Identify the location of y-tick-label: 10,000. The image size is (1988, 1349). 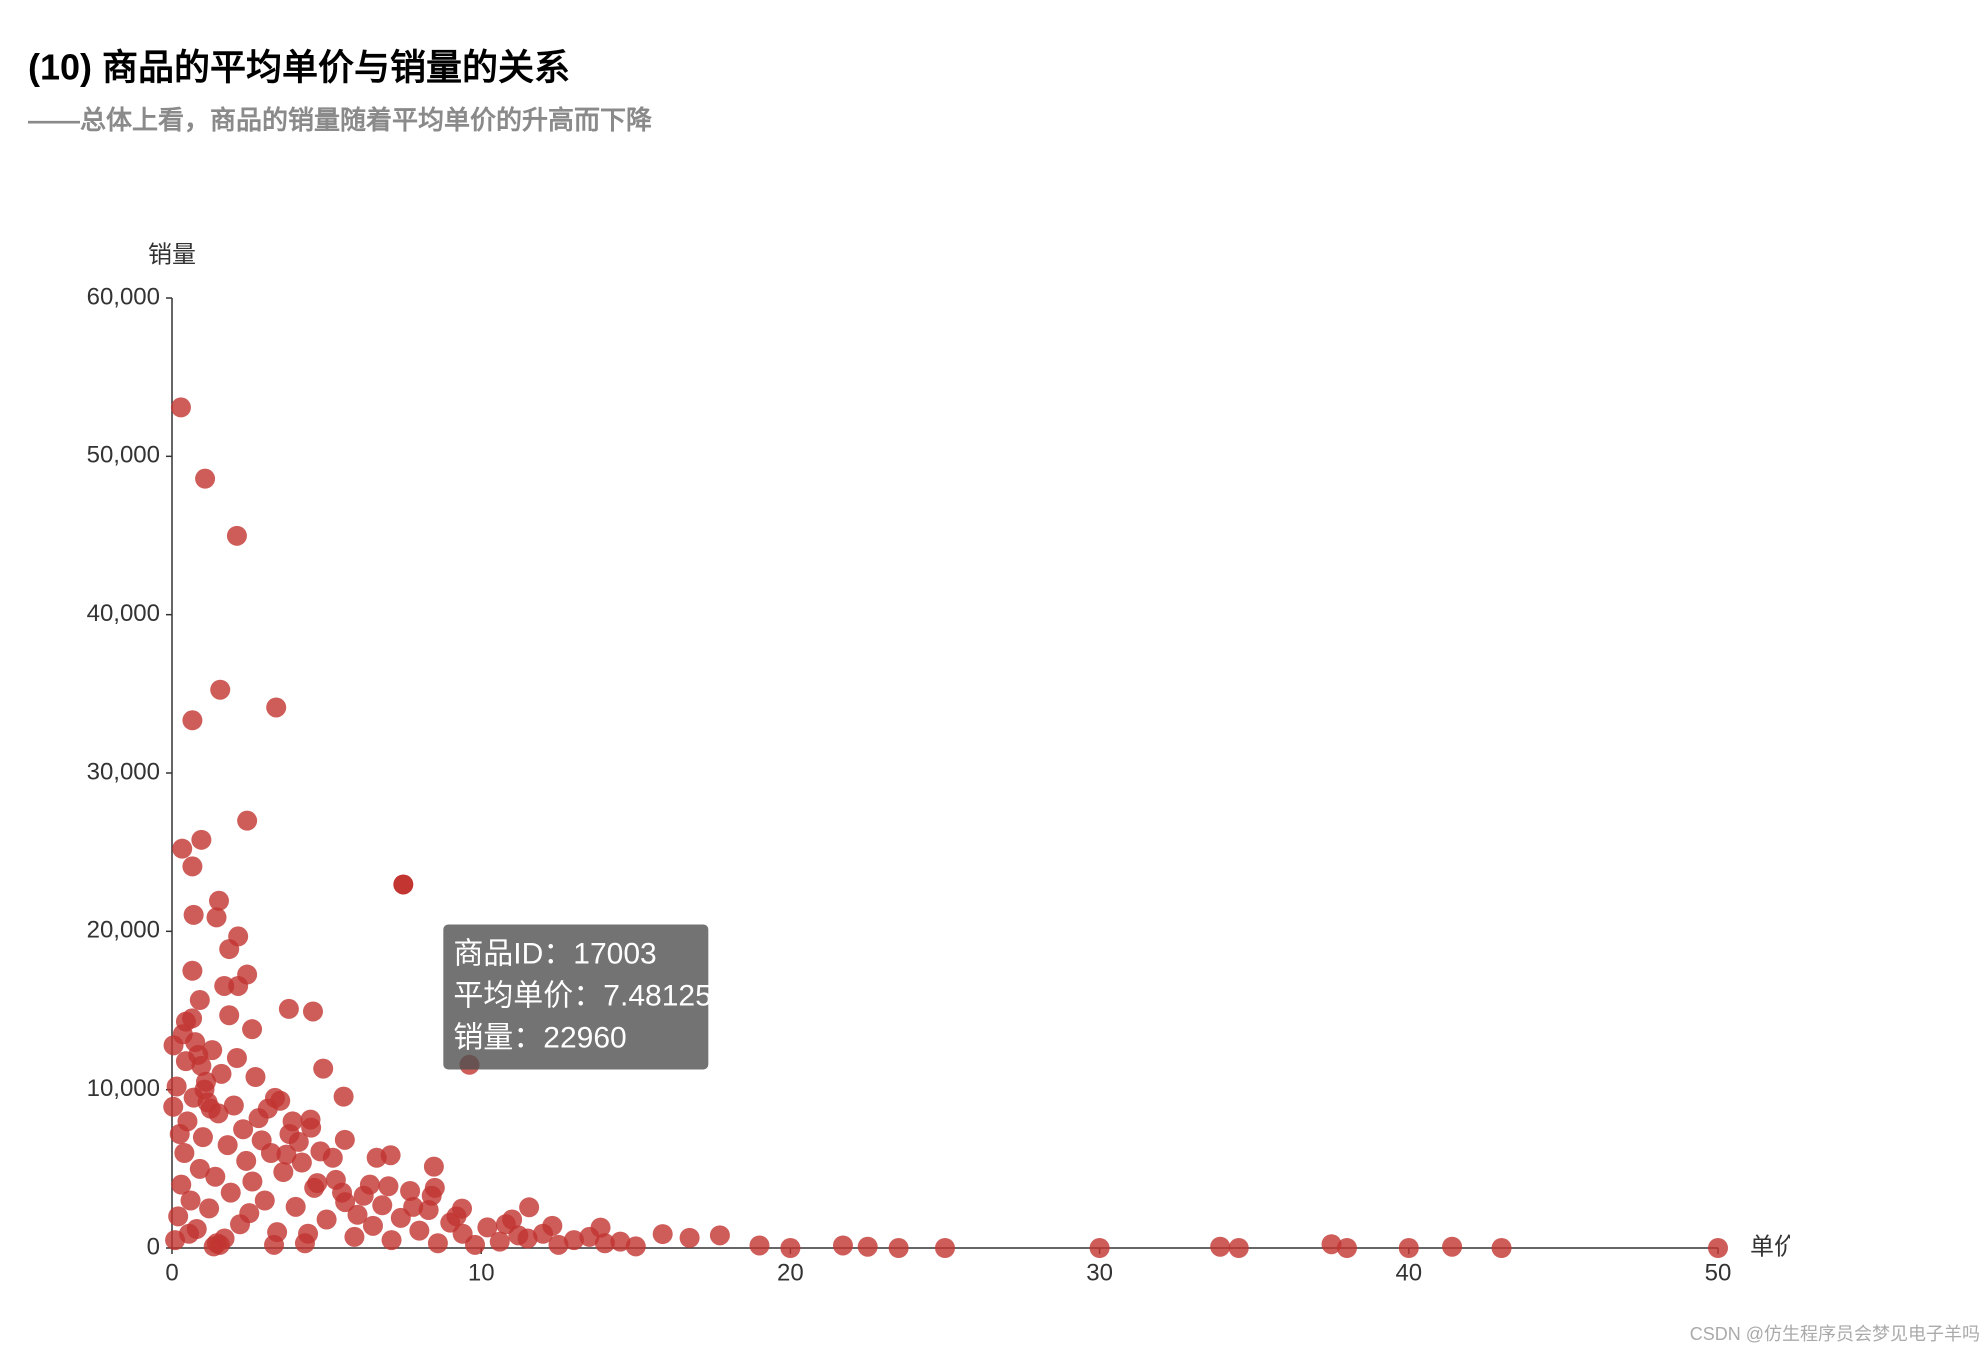
(123, 1088).